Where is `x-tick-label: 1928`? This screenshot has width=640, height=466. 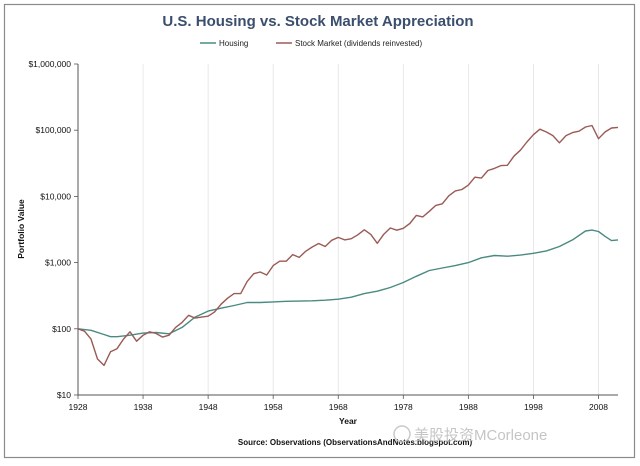
x-tick-label: 1928 is located at coordinates (78, 407).